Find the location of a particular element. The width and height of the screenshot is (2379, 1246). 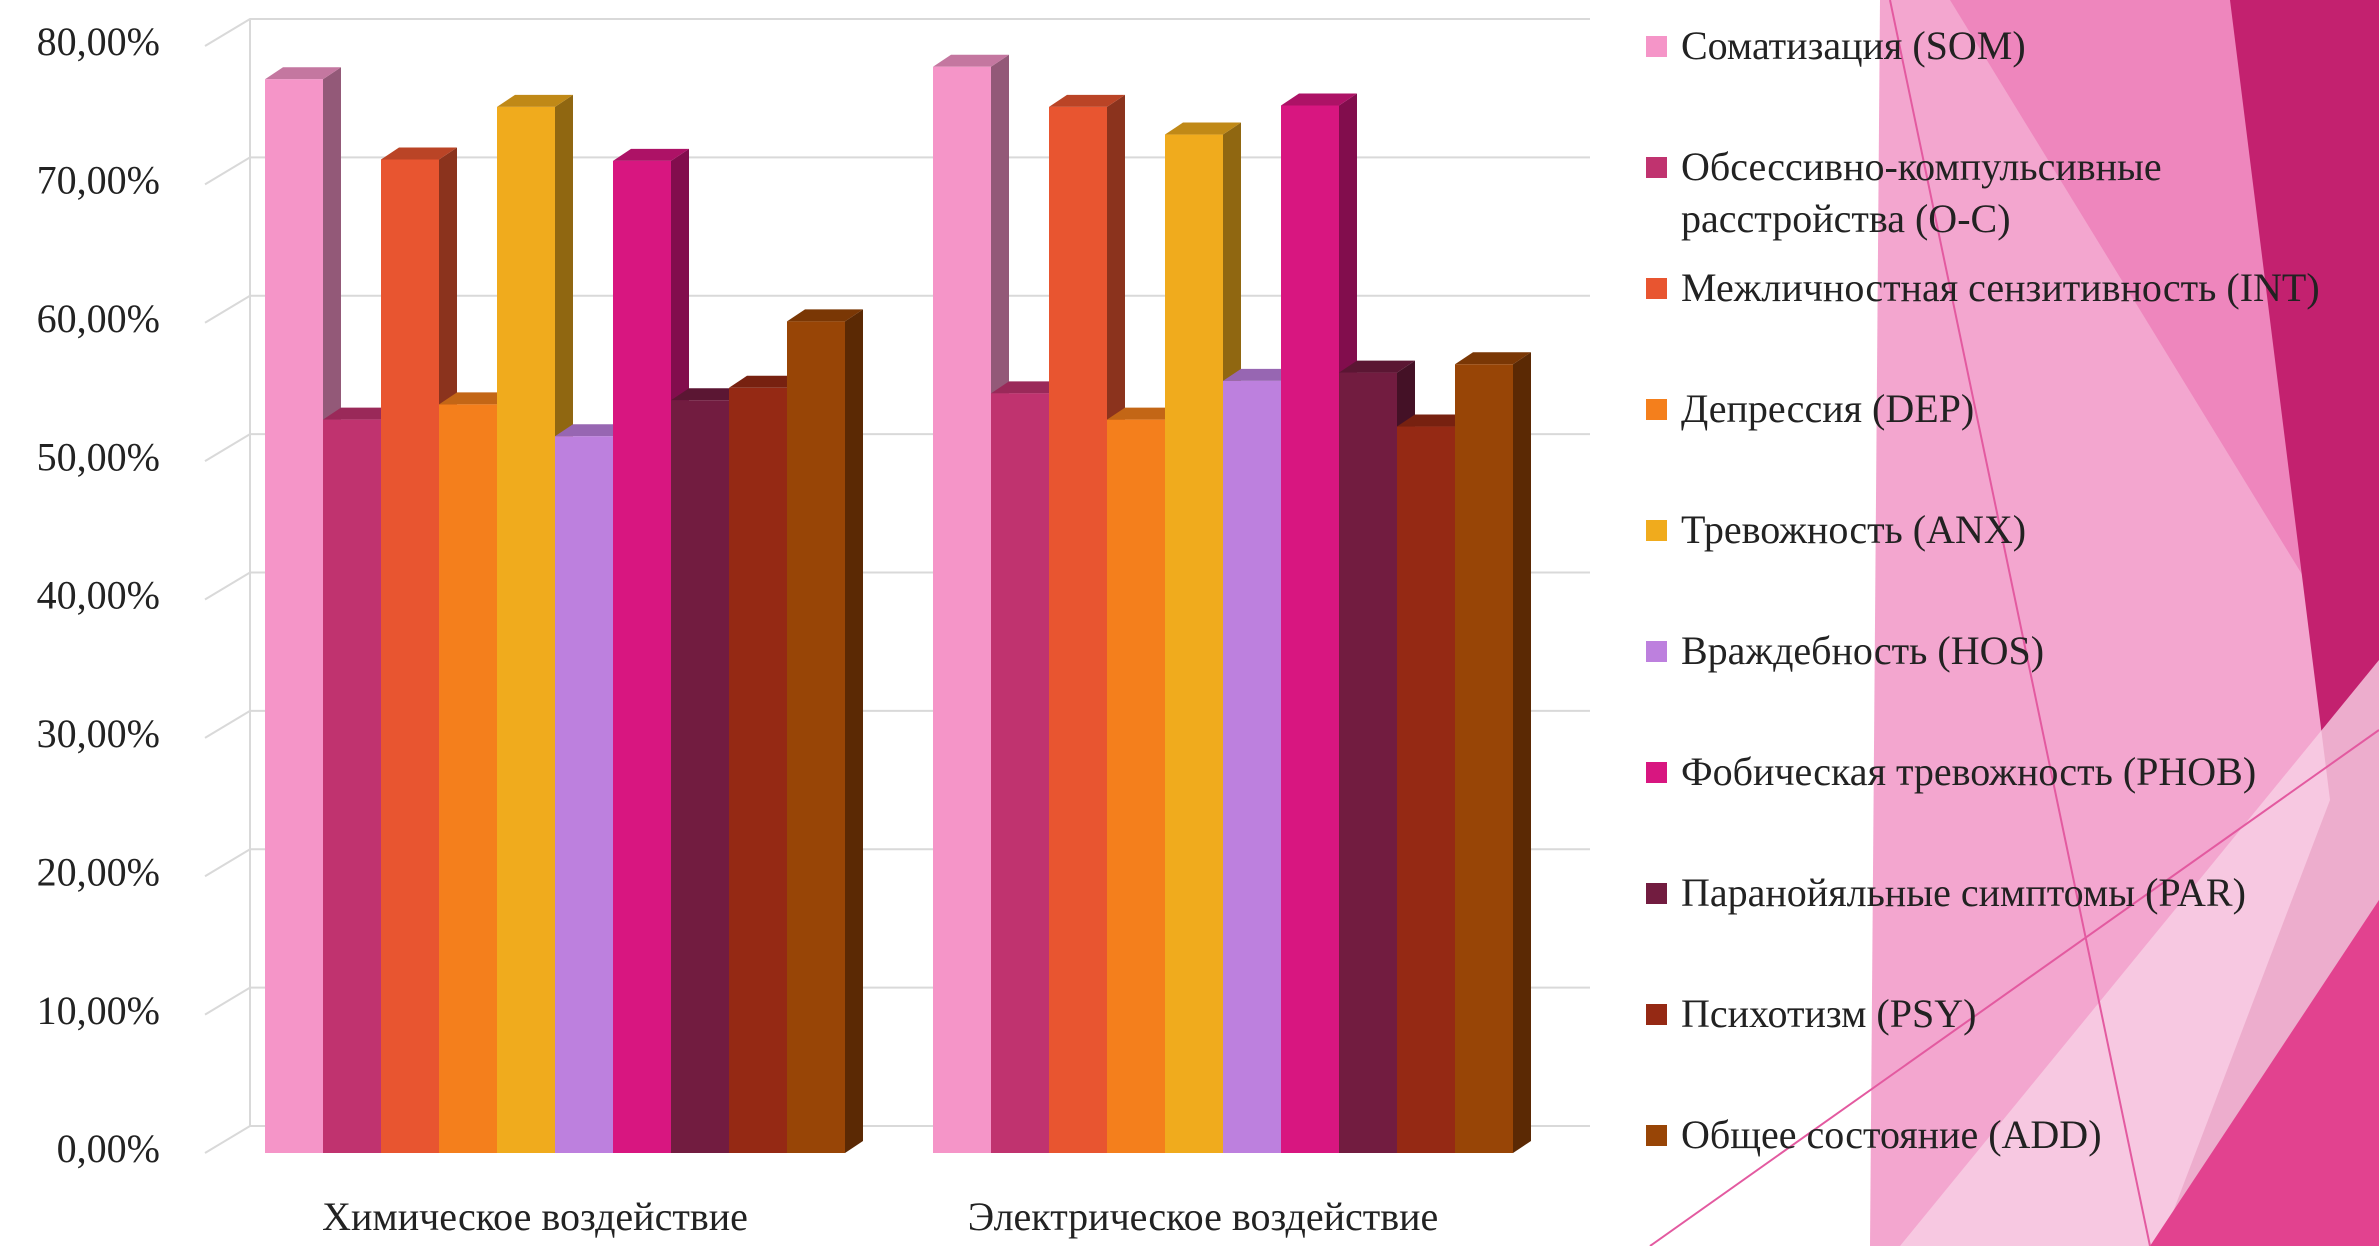

legend-label: Враждебность (HOS) is located at coordinates (1863, 650).